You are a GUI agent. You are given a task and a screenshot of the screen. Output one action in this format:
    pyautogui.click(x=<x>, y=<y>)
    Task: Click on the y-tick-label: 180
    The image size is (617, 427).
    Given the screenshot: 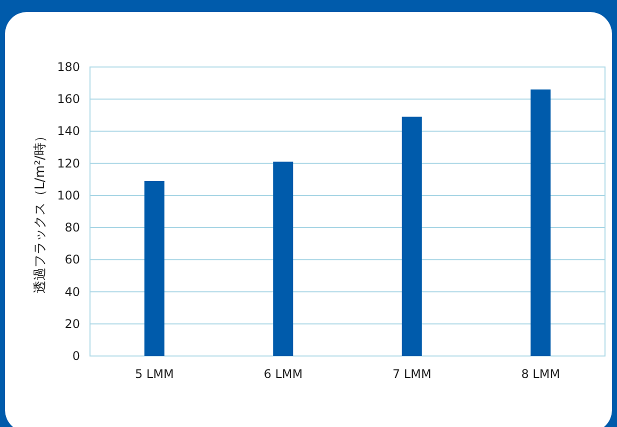 What is the action you would take?
    pyautogui.click(x=68, y=67)
    